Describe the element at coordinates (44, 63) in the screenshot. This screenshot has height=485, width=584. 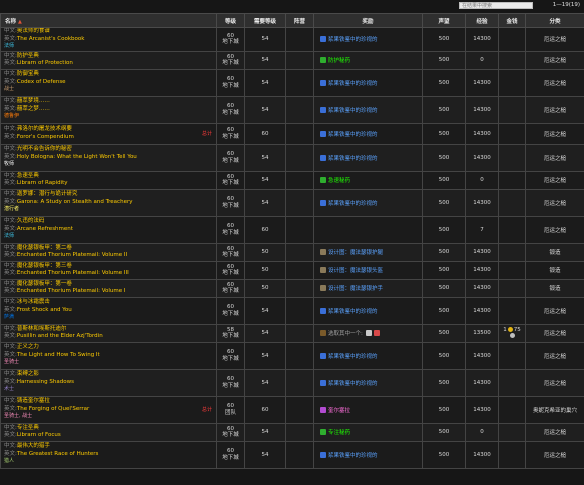
I see `quest-title-en: Librarn of Protection` at that location.